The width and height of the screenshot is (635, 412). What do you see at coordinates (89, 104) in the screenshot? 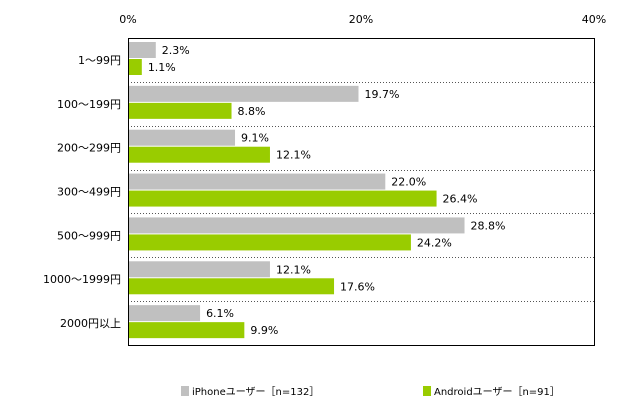
I see `category-label: 100～199円` at bounding box center [89, 104].